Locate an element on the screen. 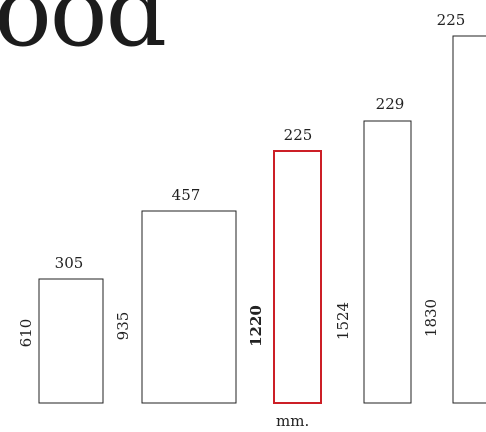 The height and width of the screenshot is (432, 486). panel-1: 305 610 is located at coordinates (60, 329).